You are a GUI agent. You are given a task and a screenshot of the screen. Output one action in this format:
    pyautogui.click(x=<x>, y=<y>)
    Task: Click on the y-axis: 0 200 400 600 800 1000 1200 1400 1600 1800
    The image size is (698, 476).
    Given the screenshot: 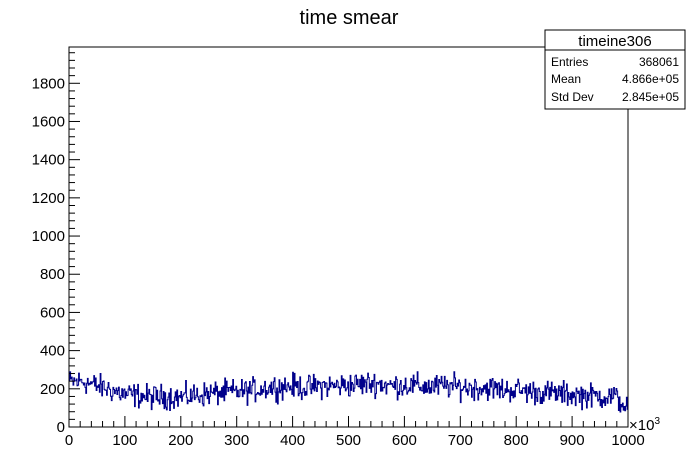 What is the action you would take?
    pyautogui.click(x=56, y=244)
    